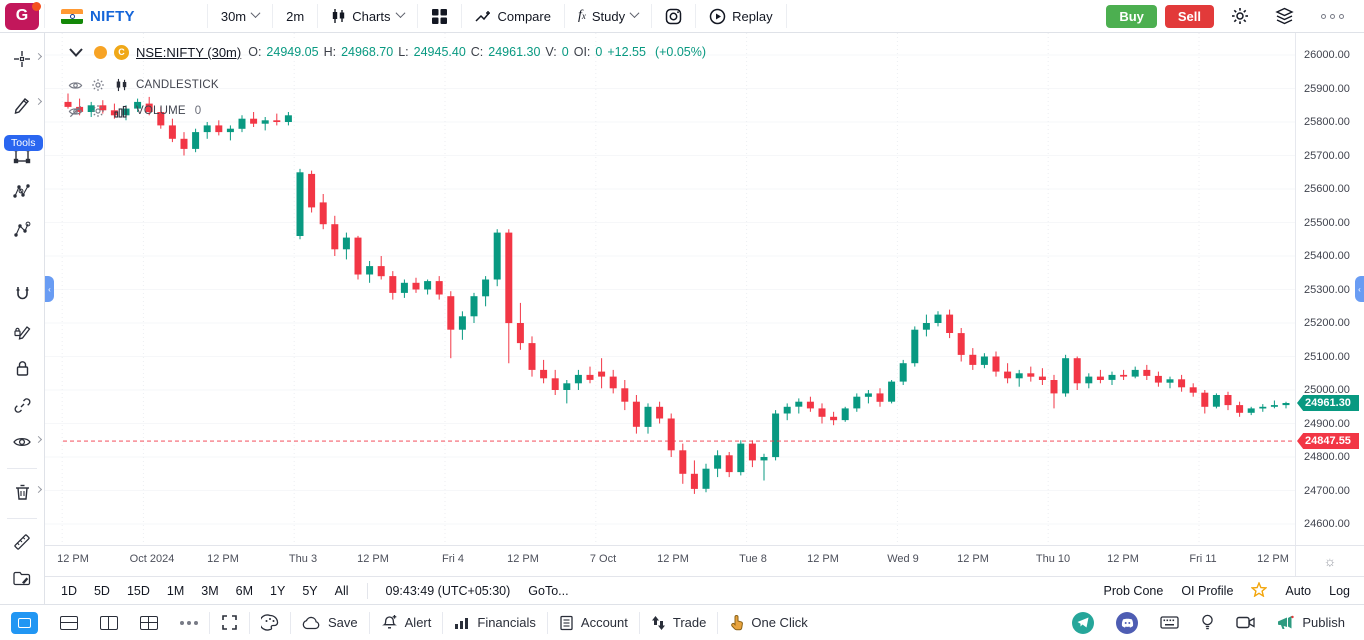  Describe the element at coordinates (1131, 16) in the screenshot. I see `buy-button: Buy` at that location.